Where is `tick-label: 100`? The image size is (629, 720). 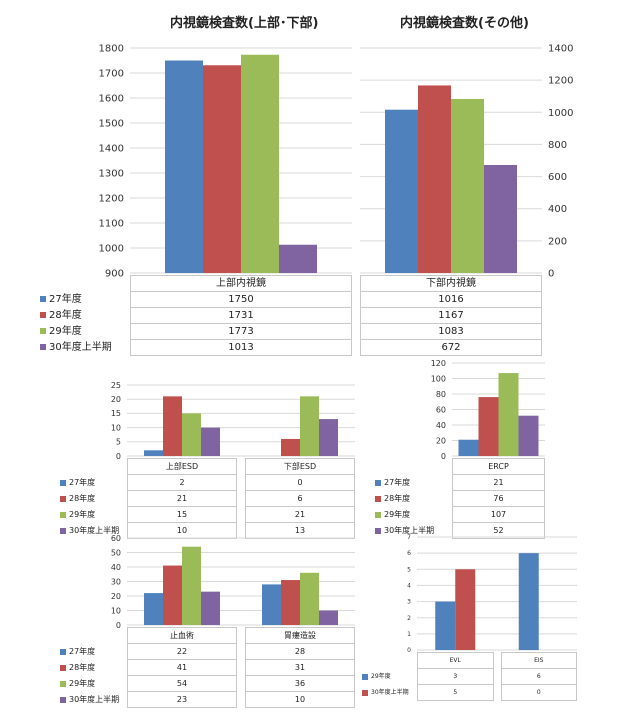 tick-label: 100 is located at coordinates (438, 378).